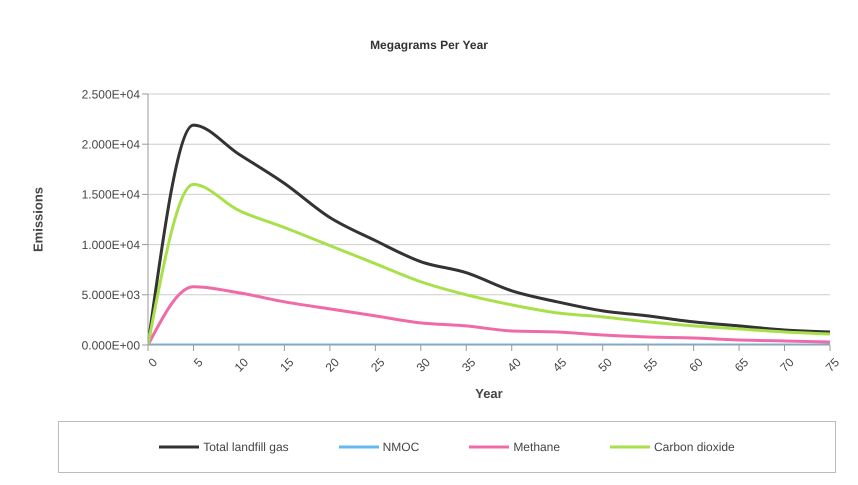 The image size is (858, 485). What do you see at coordinates (605, 365) in the screenshot?
I see `x-tick-label: 50` at bounding box center [605, 365].